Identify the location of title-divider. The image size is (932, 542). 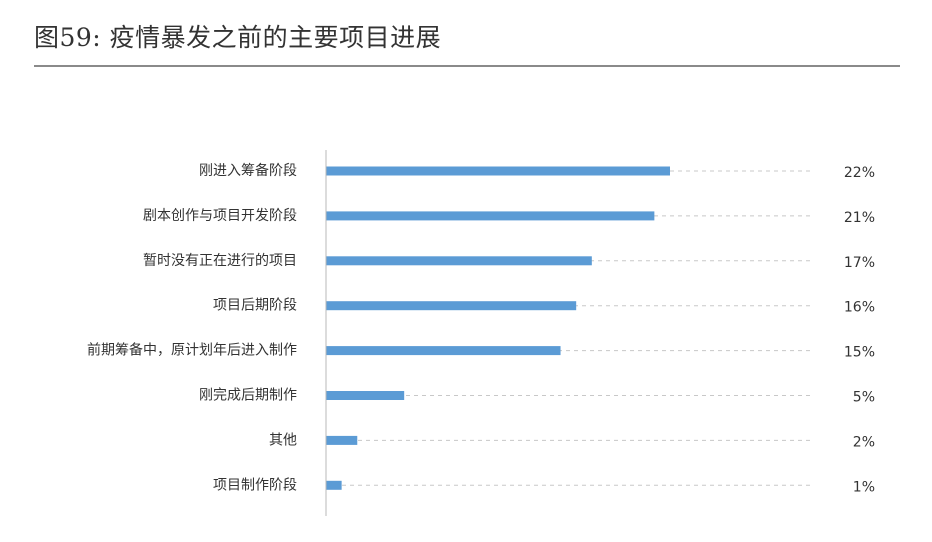
(467, 66).